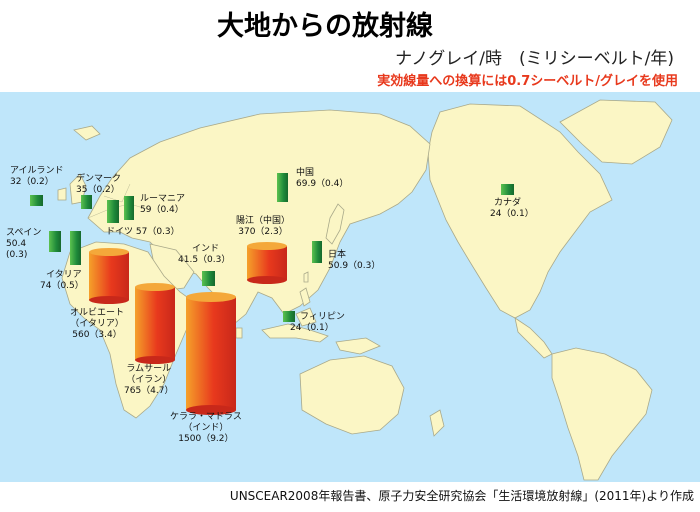 The width and height of the screenshot is (700, 512). Describe the element at coordinates (358, 346) in the screenshot. I see `landmass-new-guinea` at that location.